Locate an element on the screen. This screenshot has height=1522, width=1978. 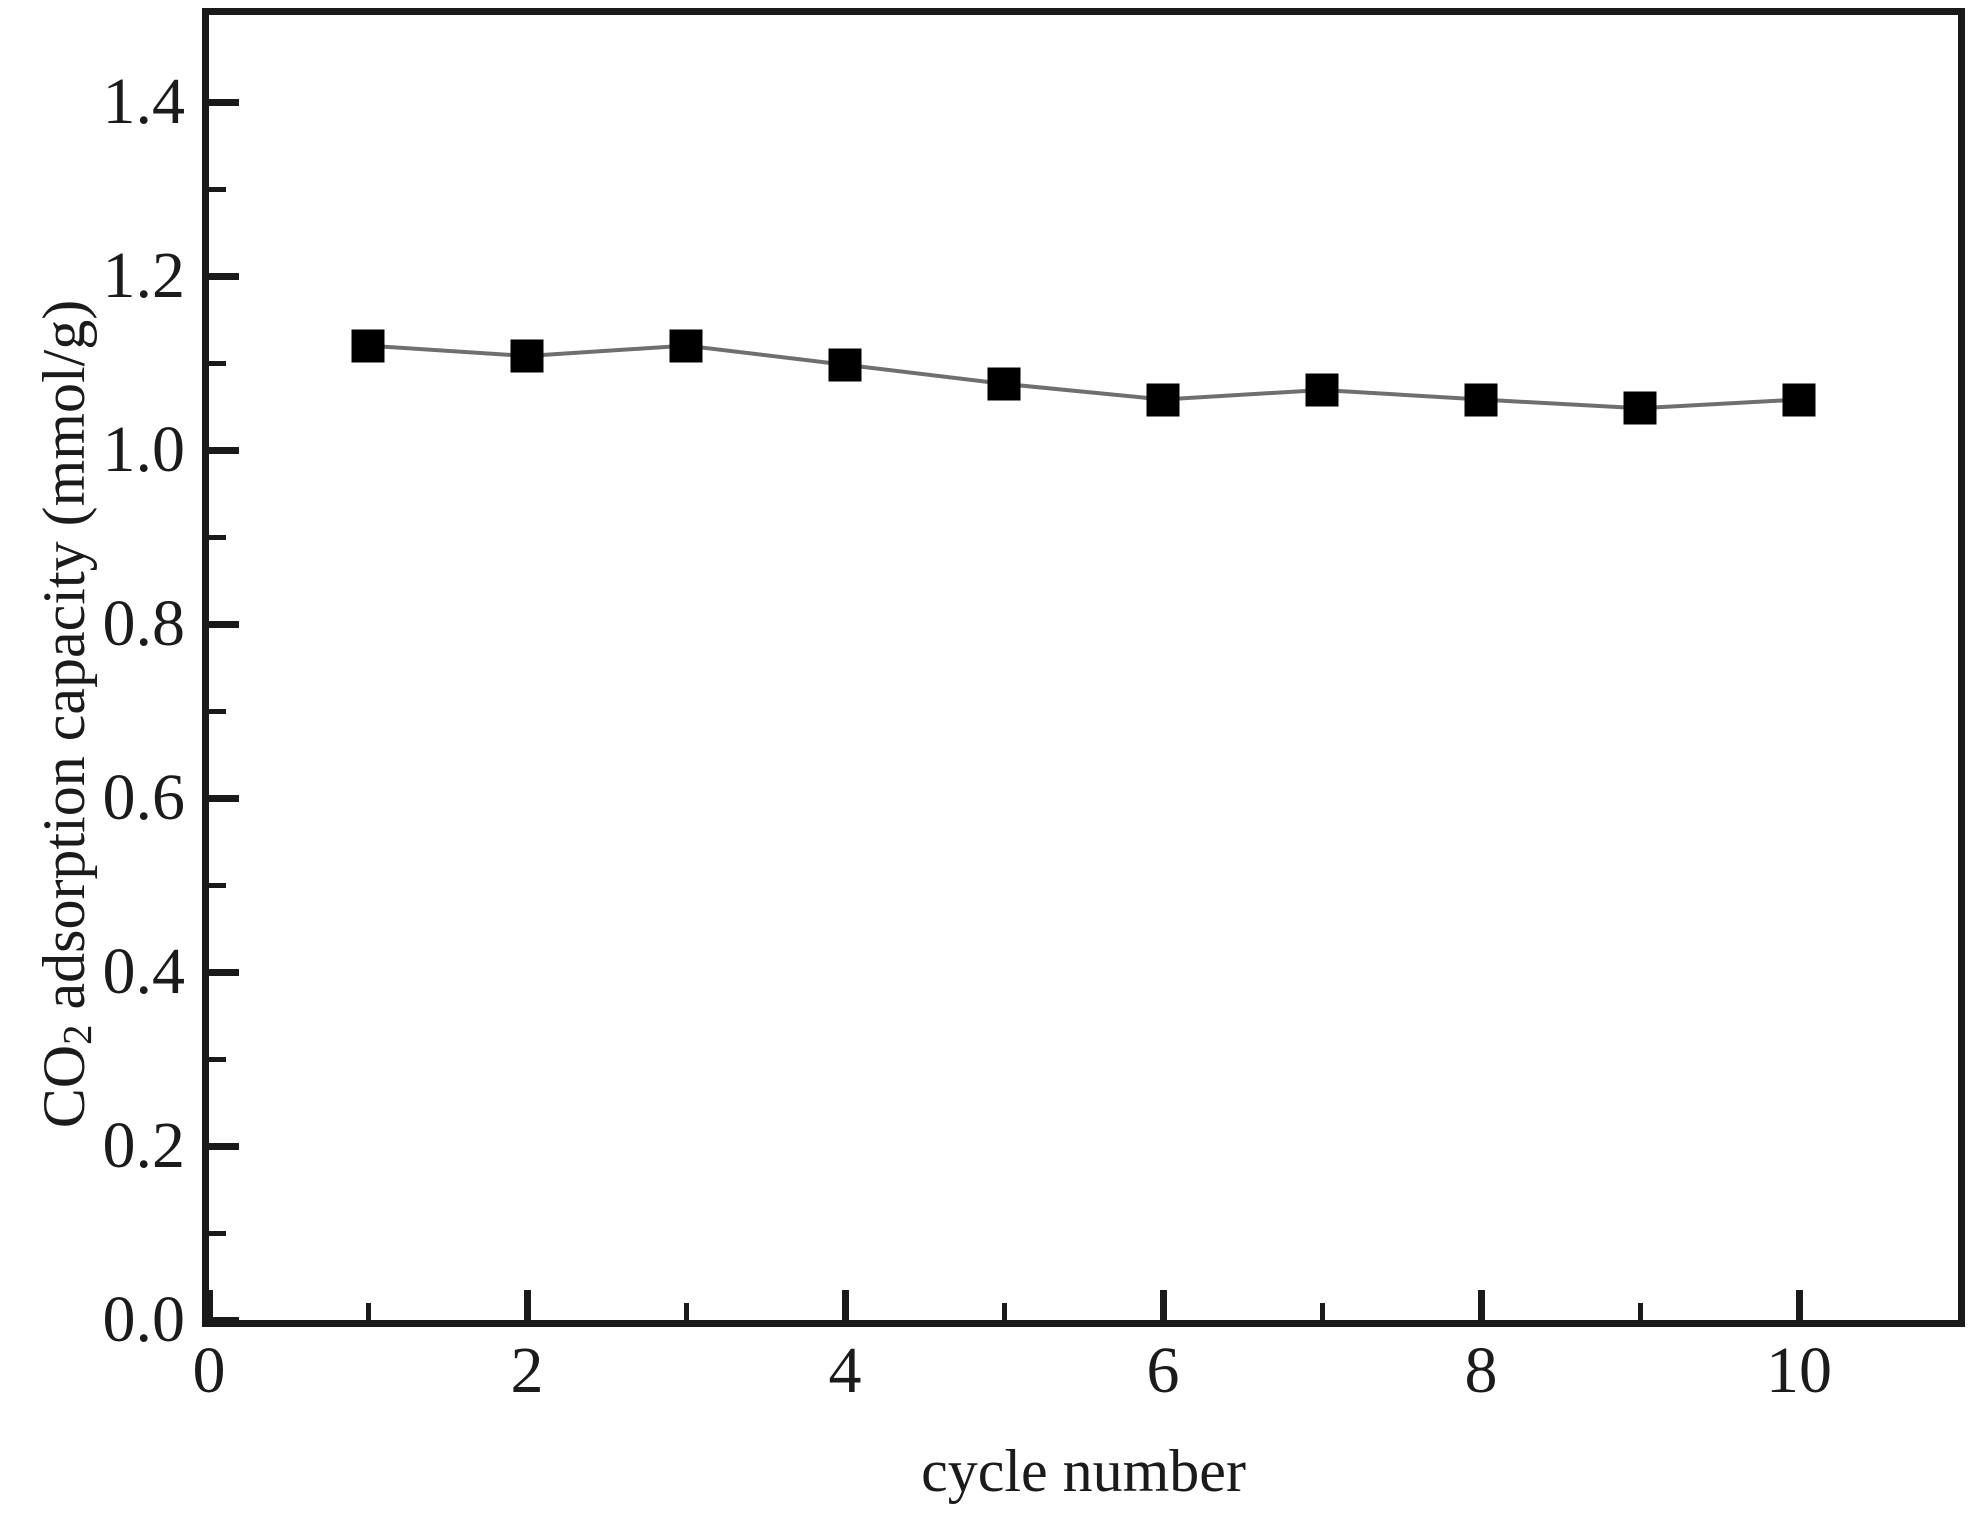
y-tick-label: 1.4 is located at coordinates (144, 101).